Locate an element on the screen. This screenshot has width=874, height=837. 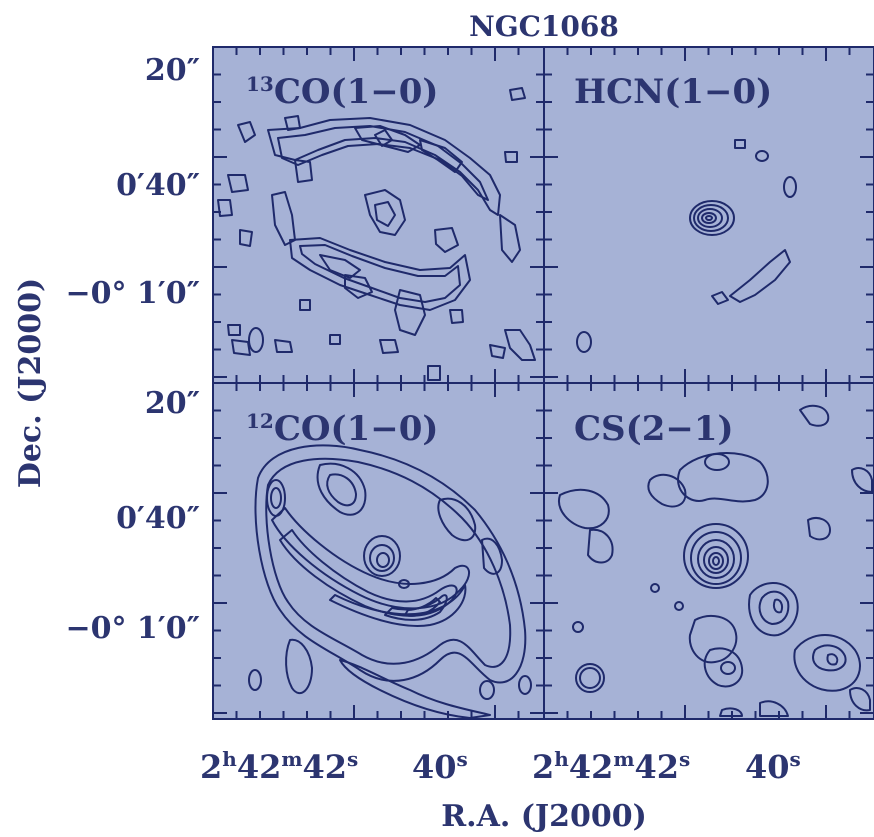
x-tick-s-val-right: 42 is located at coordinates (657, 767).